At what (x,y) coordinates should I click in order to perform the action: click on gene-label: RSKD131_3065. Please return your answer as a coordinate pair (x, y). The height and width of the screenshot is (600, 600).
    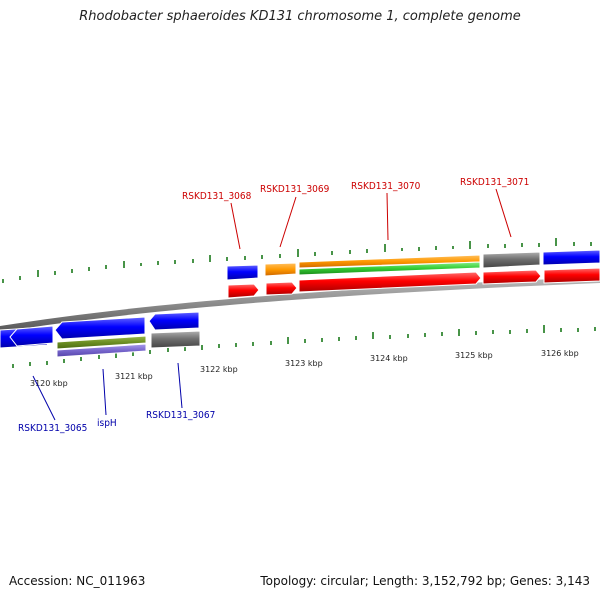
    Looking at the image, I should click on (52, 428).